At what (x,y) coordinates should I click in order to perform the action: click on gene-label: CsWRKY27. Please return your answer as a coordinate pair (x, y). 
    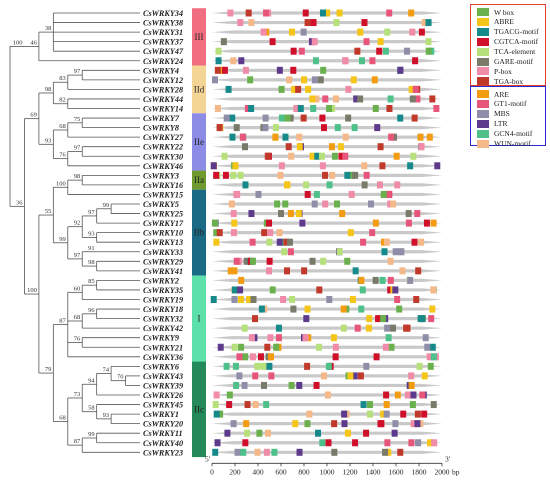
    Looking at the image, I should click on (163, 137).